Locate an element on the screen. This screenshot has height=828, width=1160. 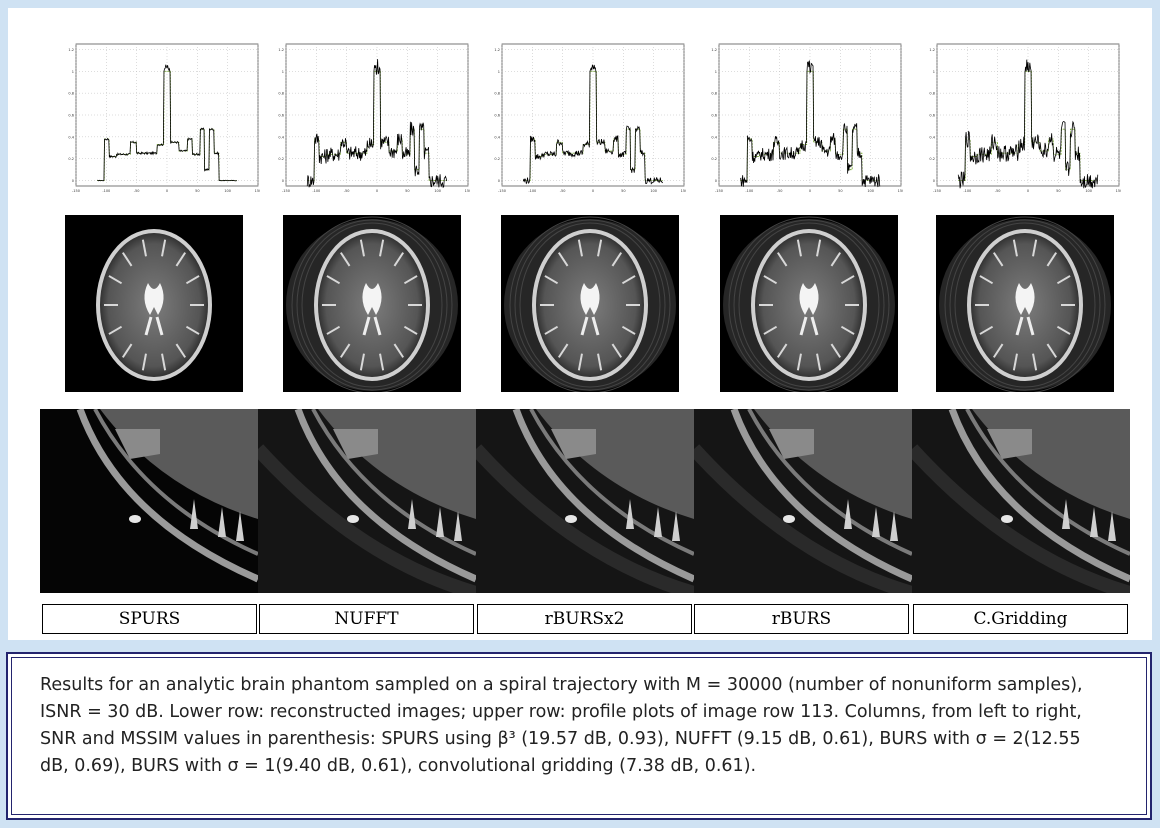
y-tick-label: 0.8 is located at coordinates (714, 94).